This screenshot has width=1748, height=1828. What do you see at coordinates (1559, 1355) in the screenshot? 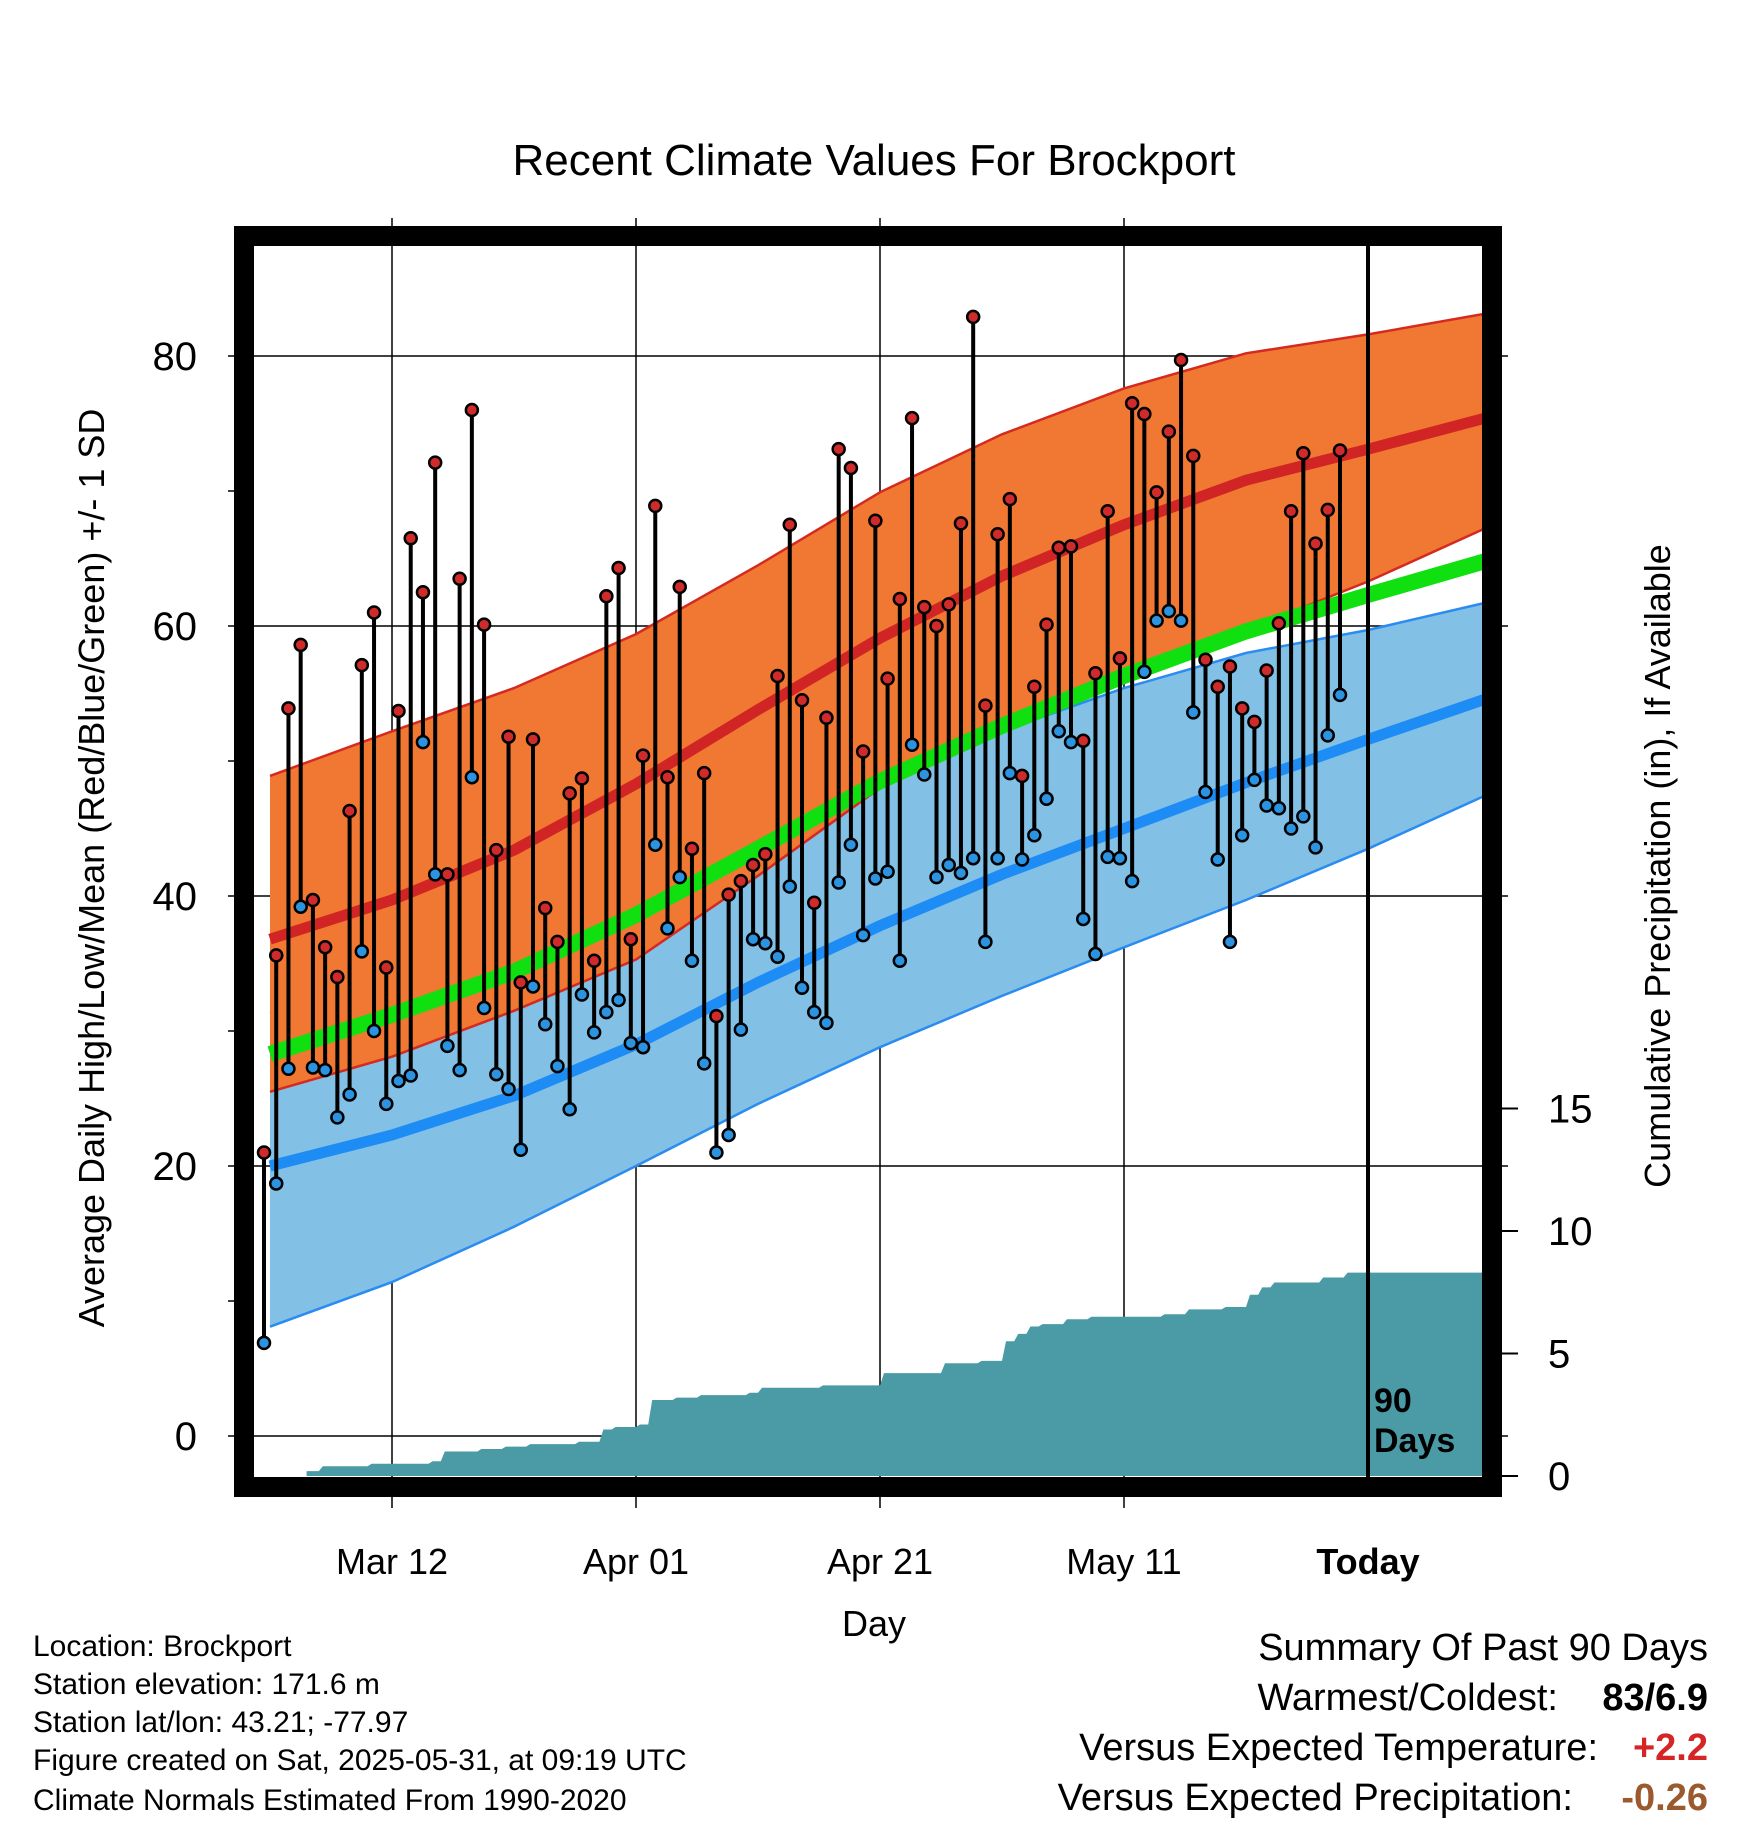
I see `y2-tick-label-5: 5` at bounding box center [1559, 1355].